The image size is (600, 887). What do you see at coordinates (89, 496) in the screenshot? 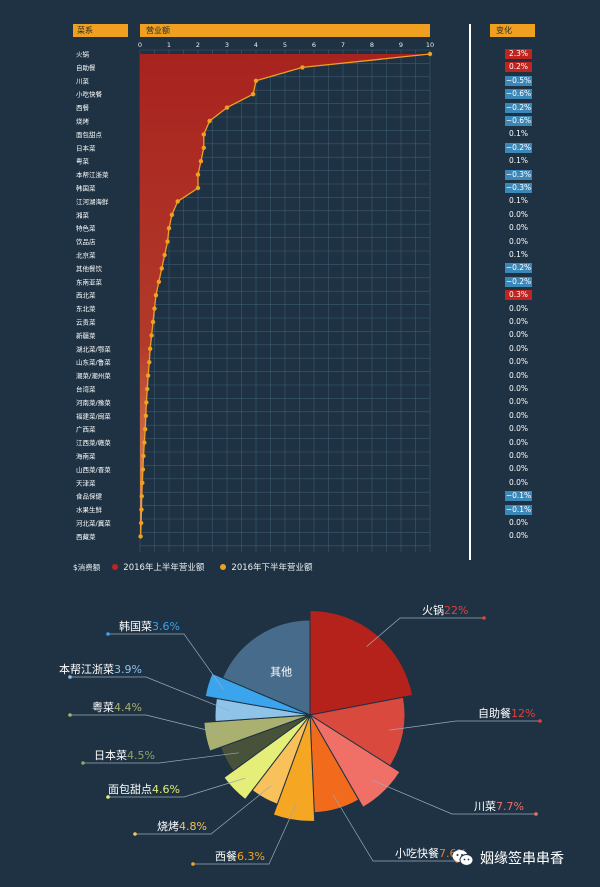
I see `category-label: 食品保健` at bounding box center [89, 496].